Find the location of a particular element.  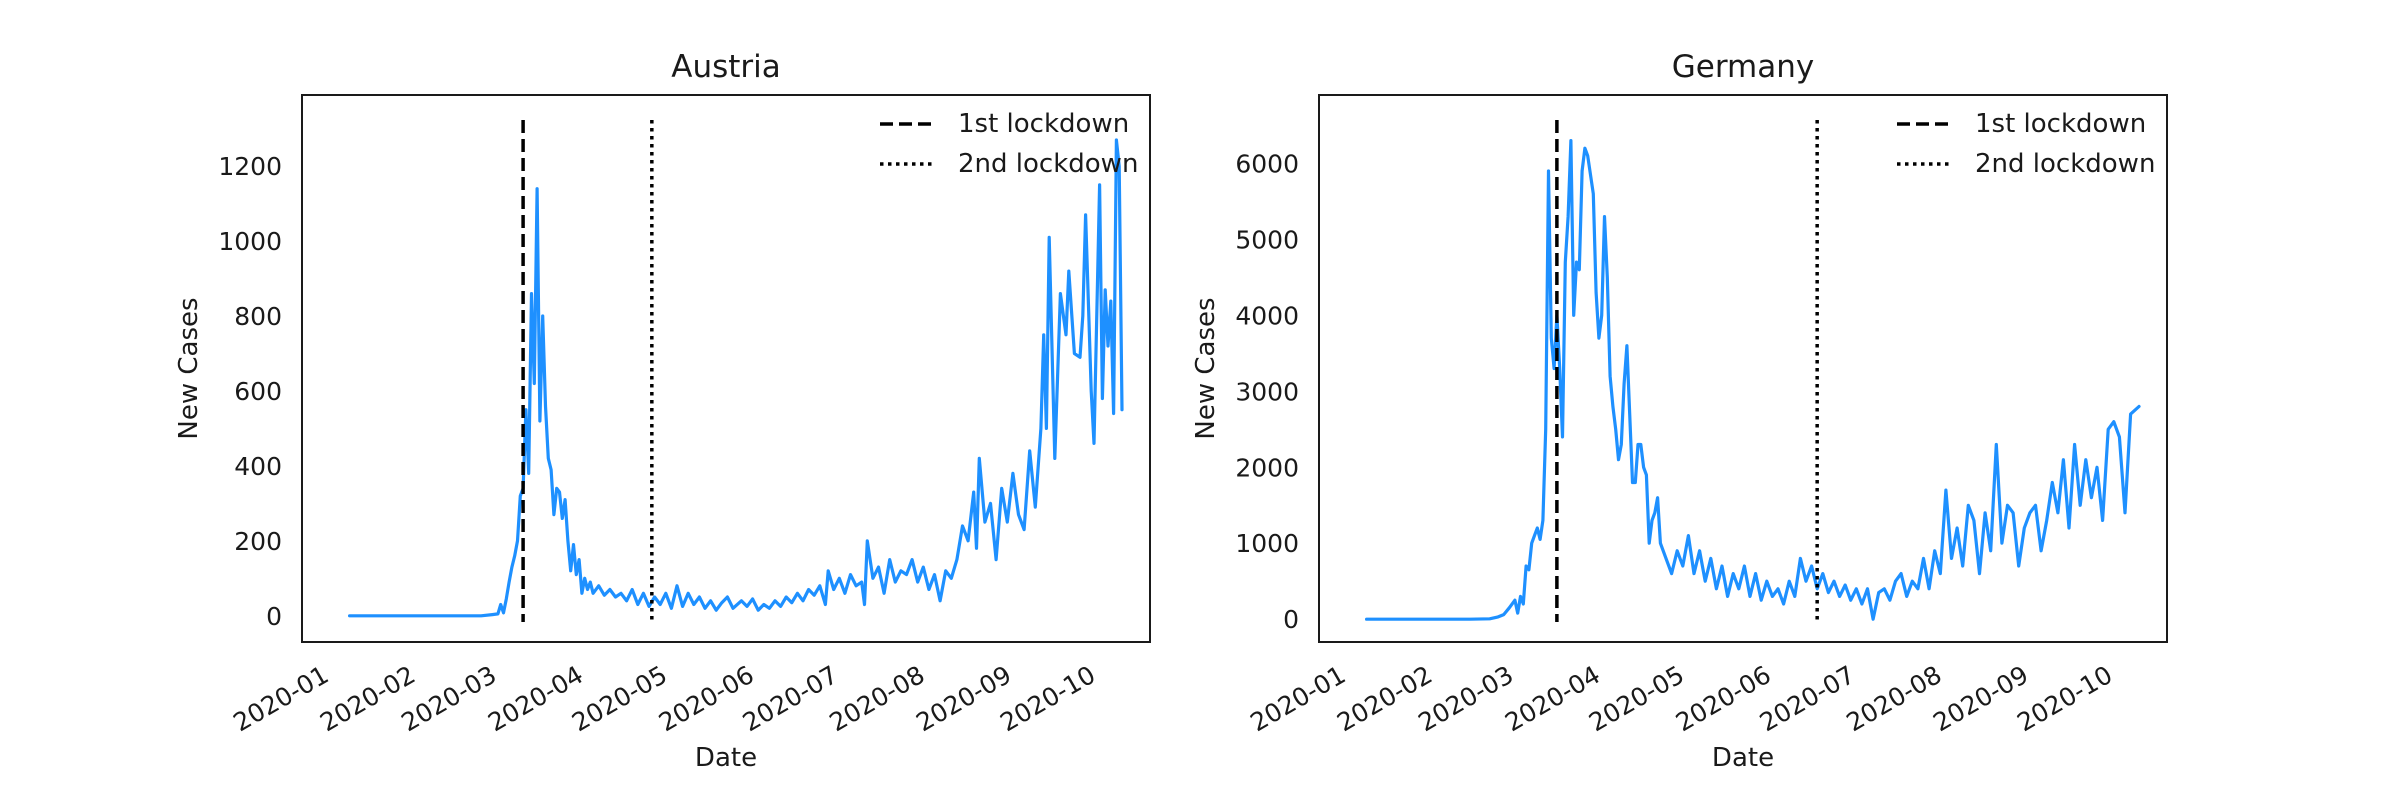

y-tick-label: 4000 is located at coordinates (1267, 315).